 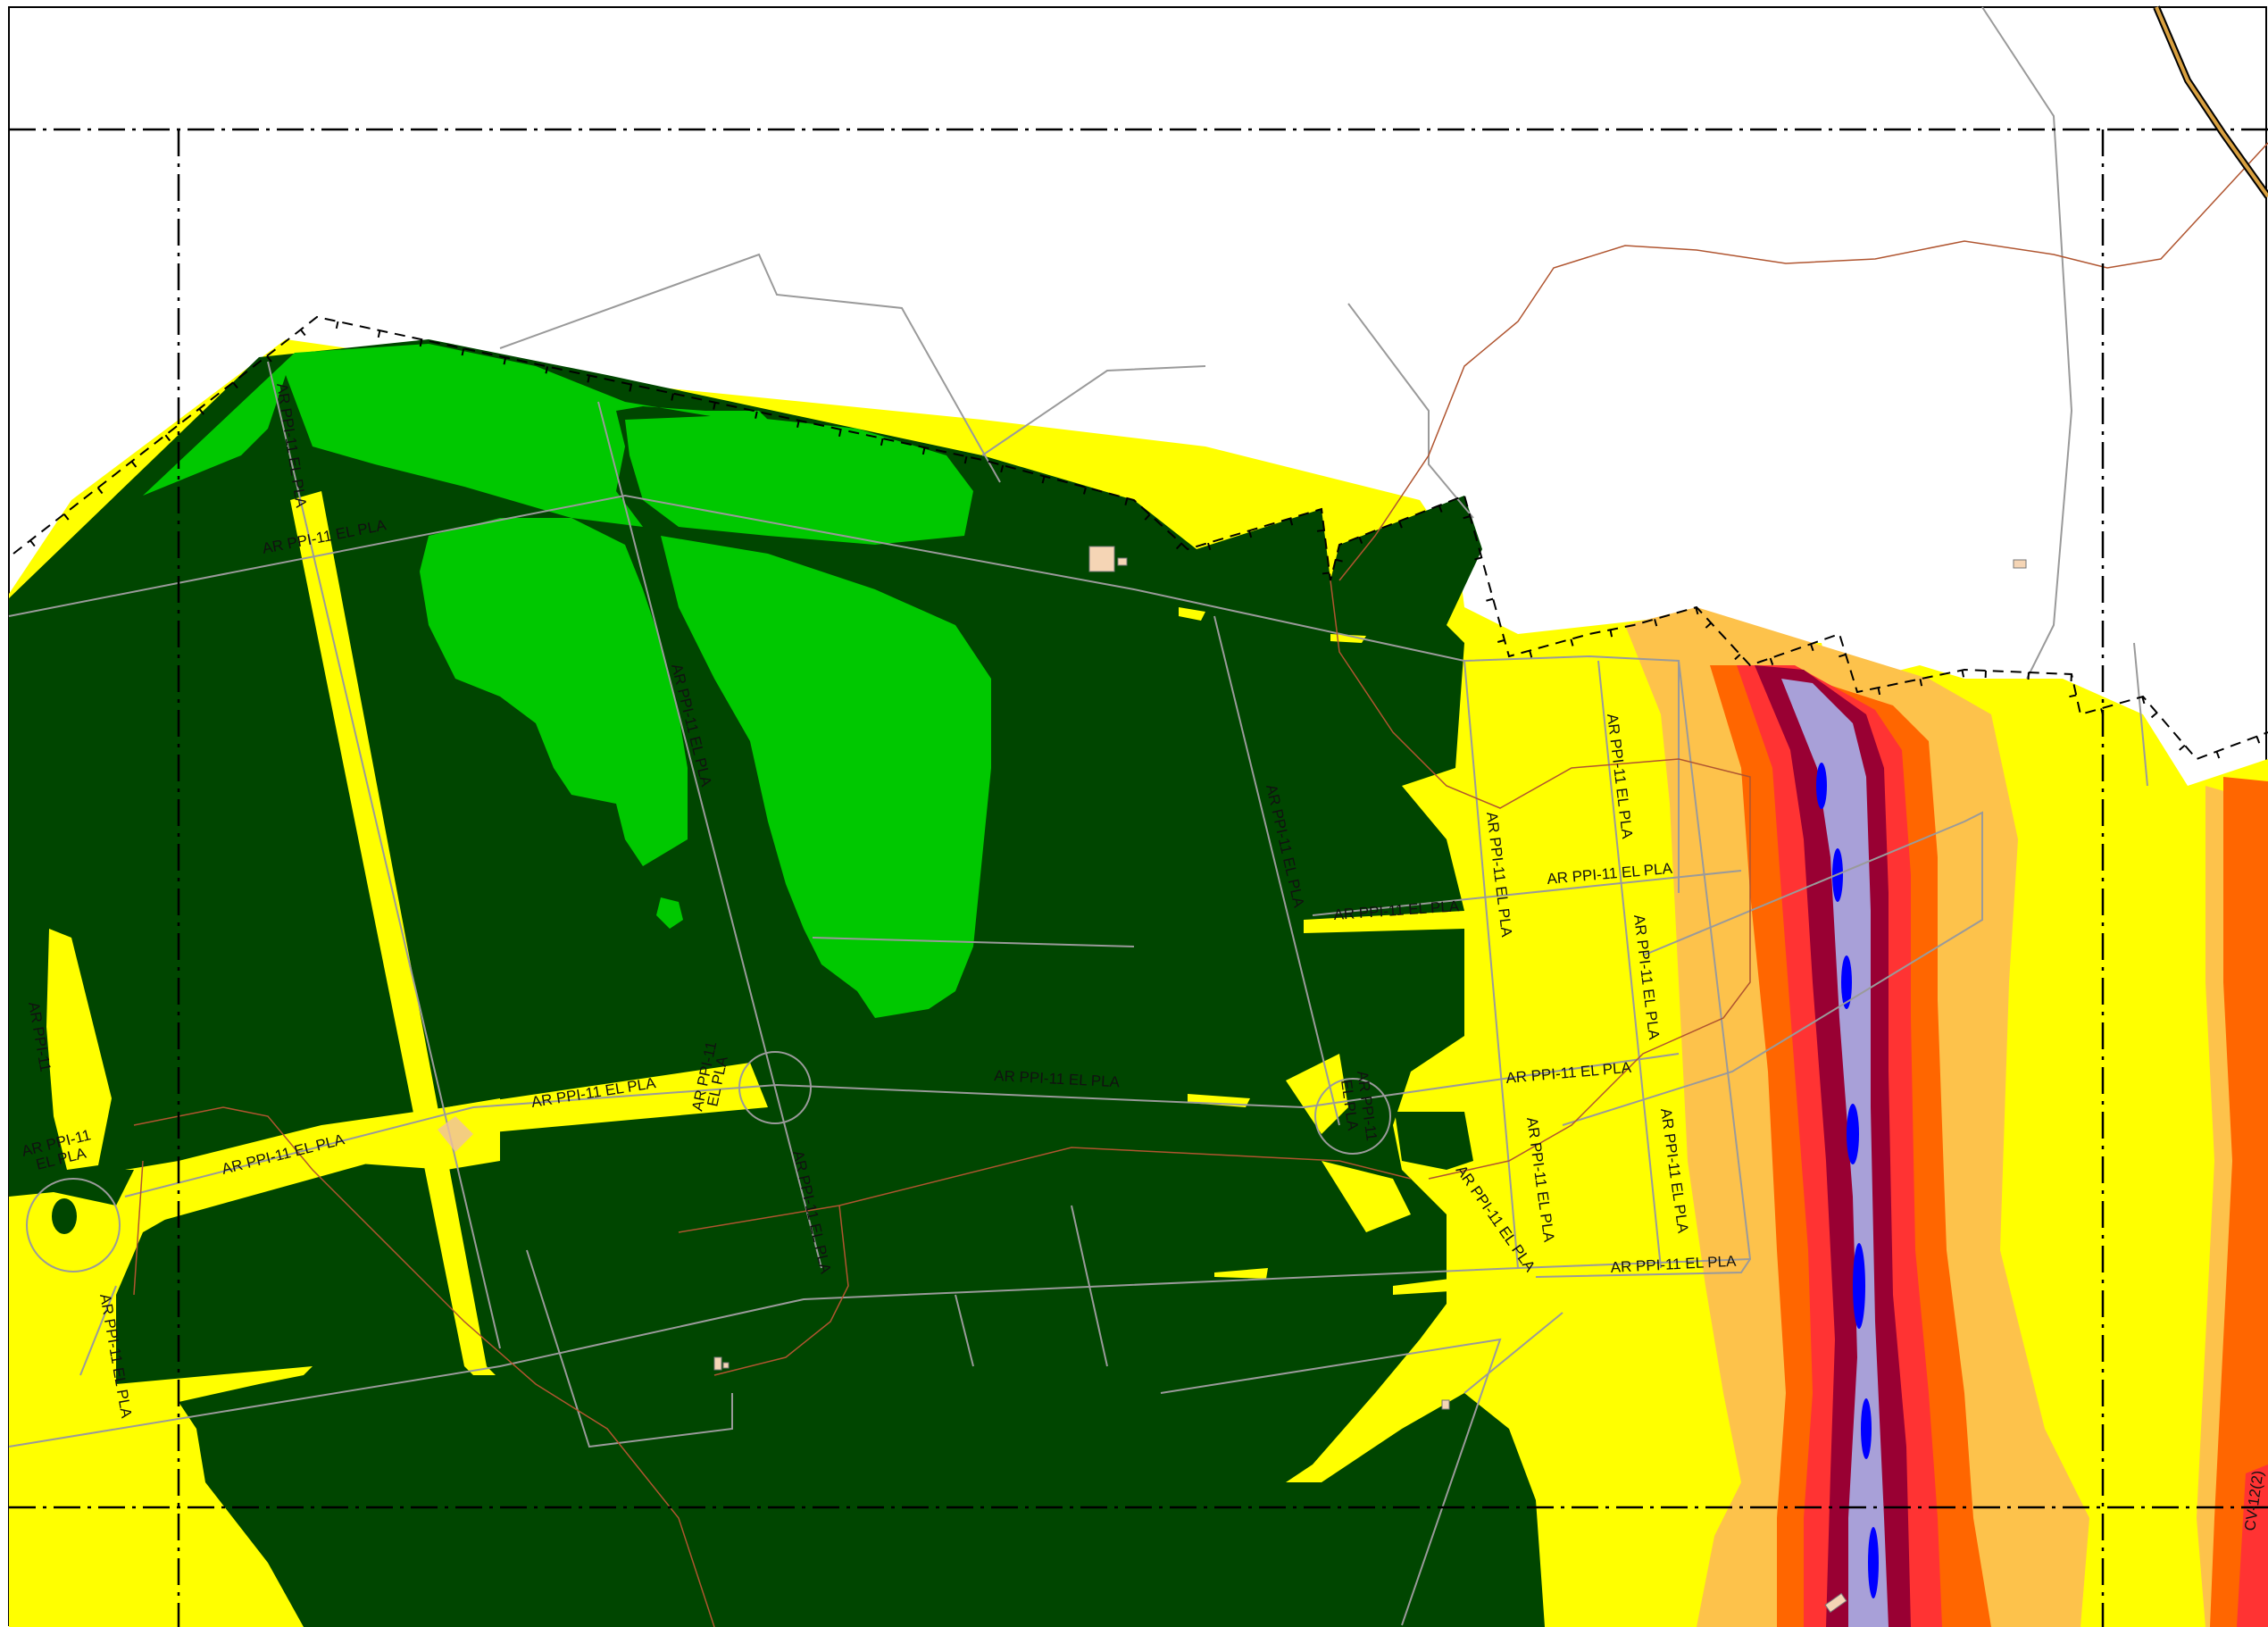 What do you see at coordinates (1847, 1180) in the screenshot?
I see `river-water-marks` at bounding box center [1847, 1180].